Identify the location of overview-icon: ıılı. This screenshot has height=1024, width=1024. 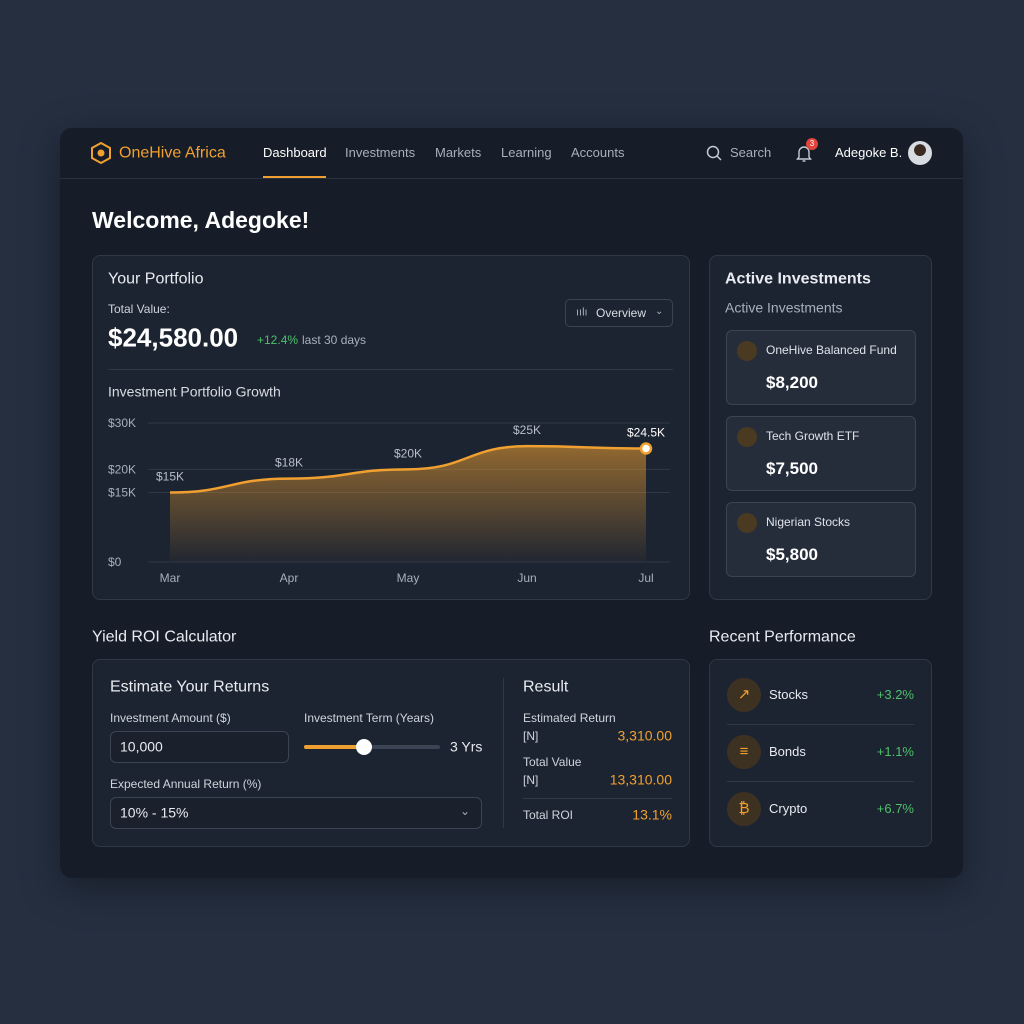
(582, 312).